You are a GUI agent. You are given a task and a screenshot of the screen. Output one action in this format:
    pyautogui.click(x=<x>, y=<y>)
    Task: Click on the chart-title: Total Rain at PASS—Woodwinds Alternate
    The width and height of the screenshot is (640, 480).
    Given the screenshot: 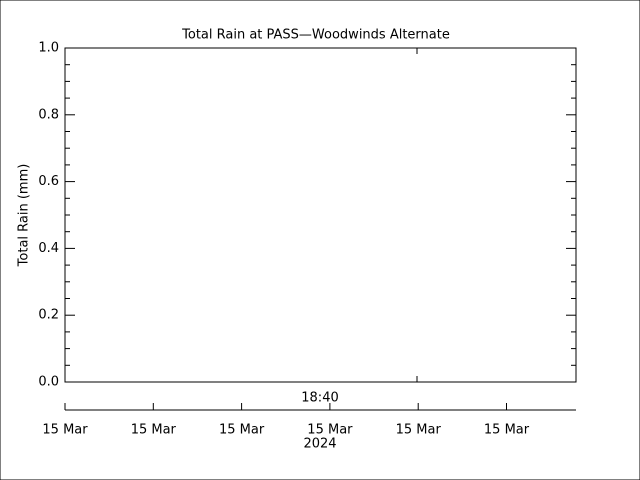 What is the action you would take?
    pyautogui.click(x=315, y=35)
    